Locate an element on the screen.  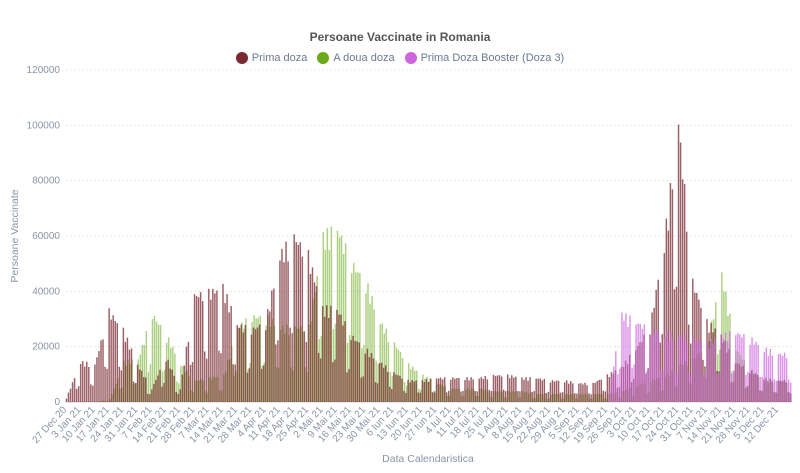
legend-item-booster: Prima Doza Booster (Doza 3) is located at coordinates (484, 58).